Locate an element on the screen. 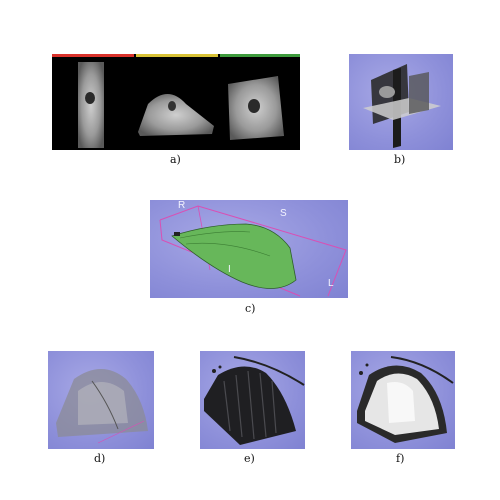 The width and height of the screenshot is (500, 500). slice-views-graphic is located at coordinates (181, 105).